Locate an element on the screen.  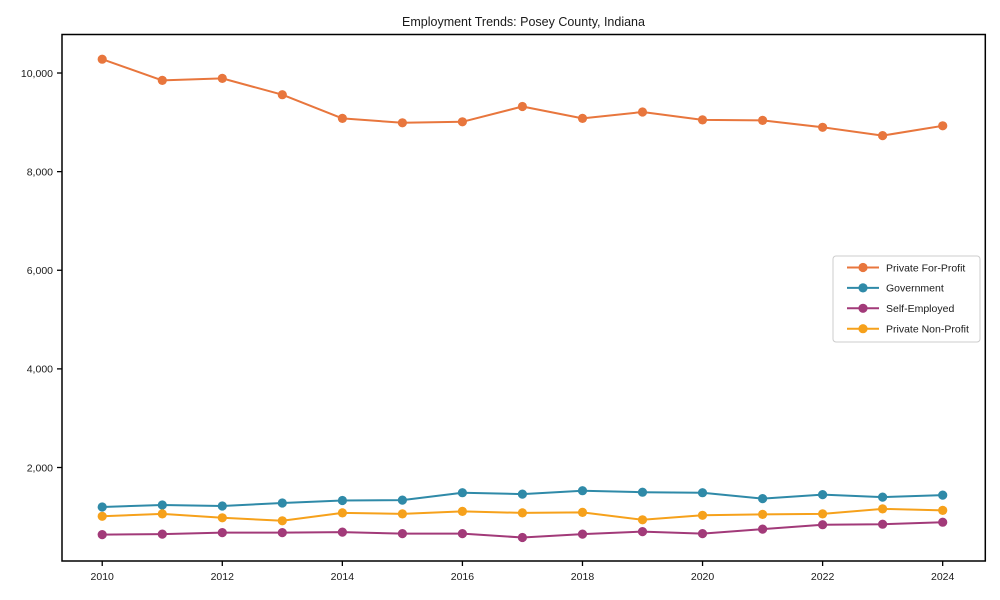
legend-entry-government: Government is located at coordinates (895, 289).